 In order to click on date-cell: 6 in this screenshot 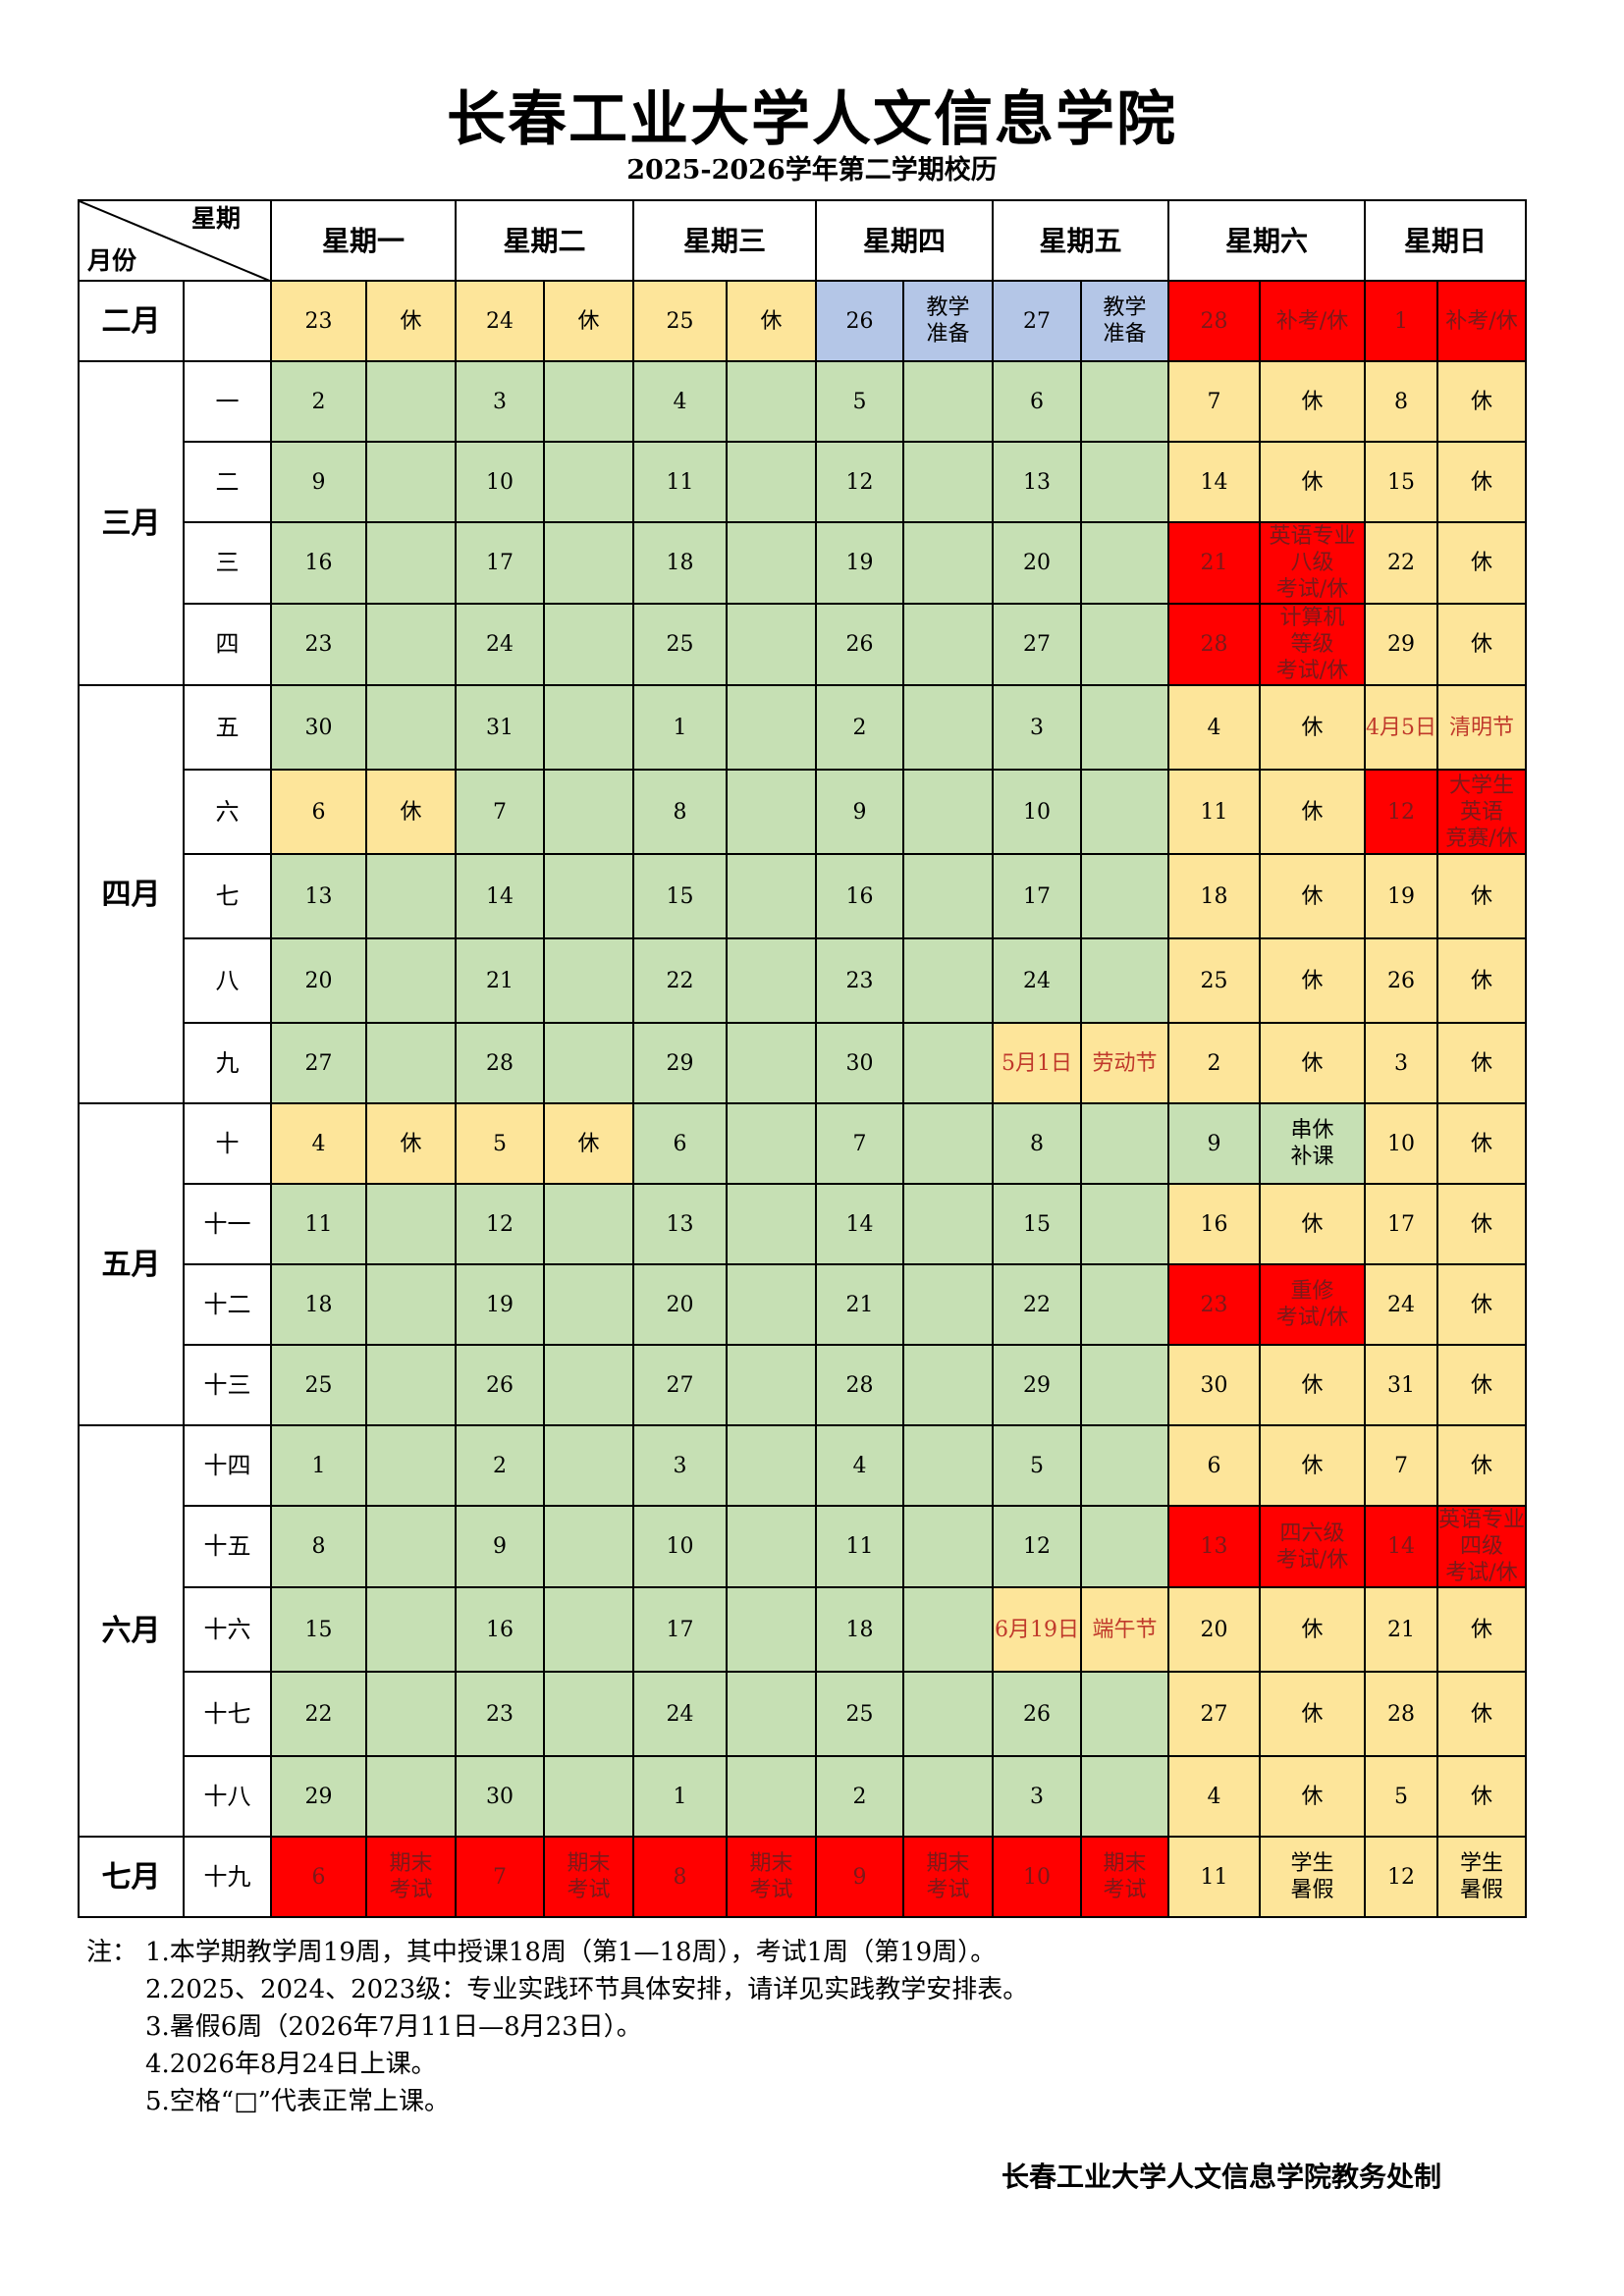, I will do `click(318, 812)`.